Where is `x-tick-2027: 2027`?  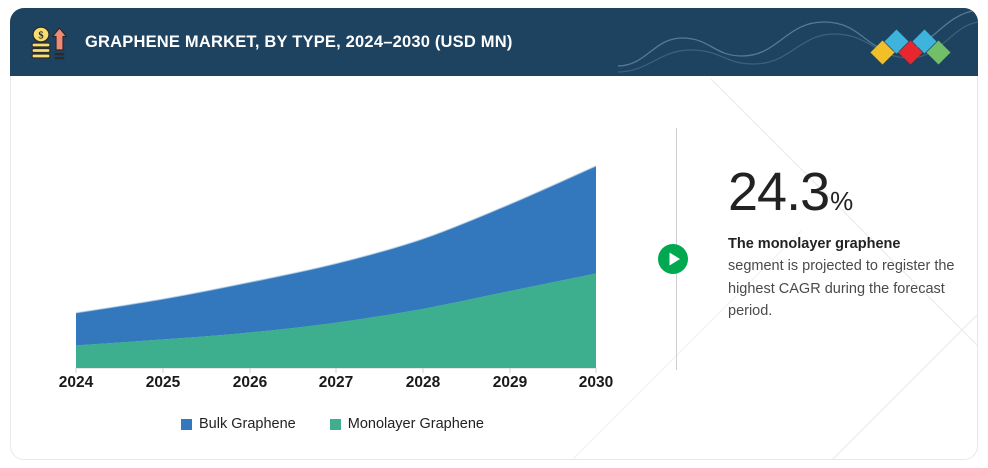 x-tick-2027: 2027 is located at coordinates (336, 382).